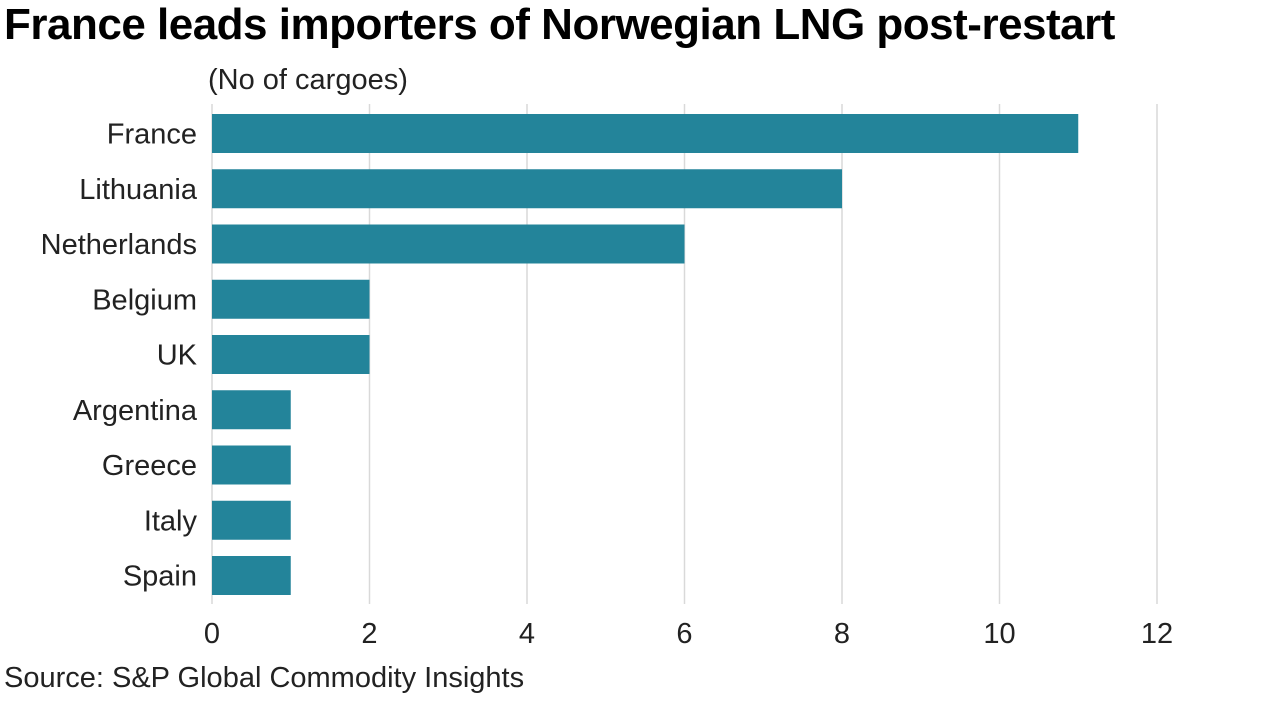 The width and height of the screenshot is (1267, 704). I want to click on x-tick-label: 6, so click(684, 634).